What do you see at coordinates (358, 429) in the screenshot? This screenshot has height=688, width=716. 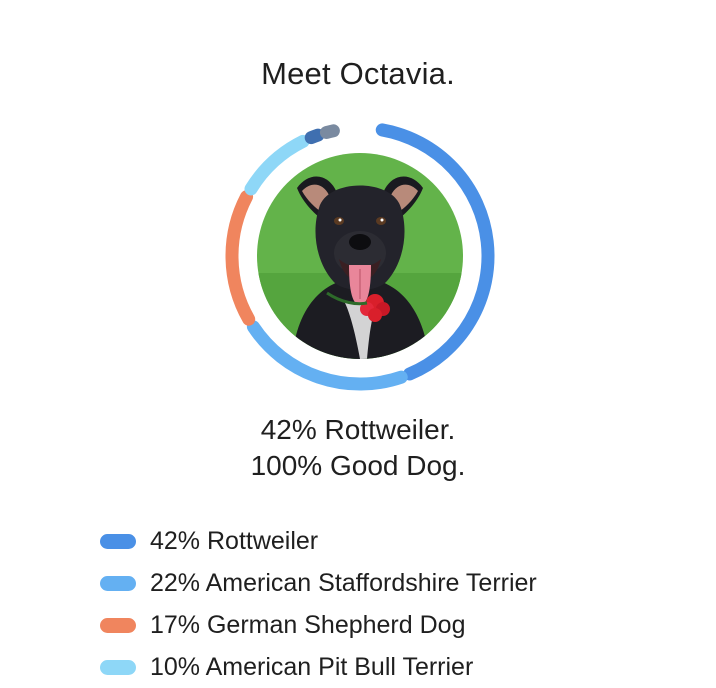 I see `tagline-breed: 42% Rottweiler.` at bounding box center [358, 429].